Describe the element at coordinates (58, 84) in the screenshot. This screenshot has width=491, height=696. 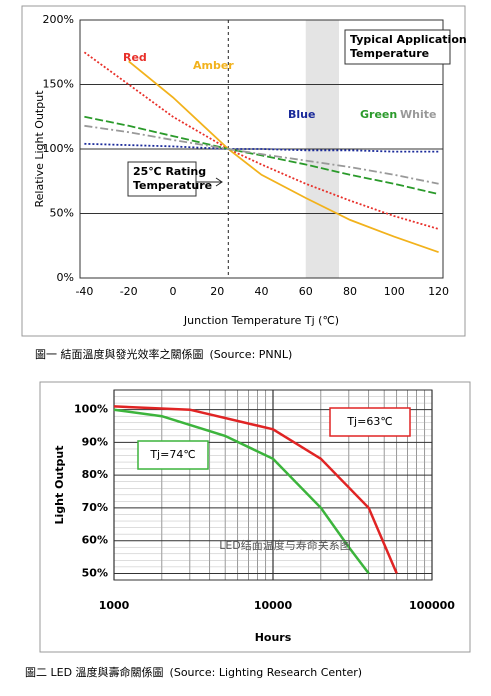
I see `y-tick-label: 150%` at that location.